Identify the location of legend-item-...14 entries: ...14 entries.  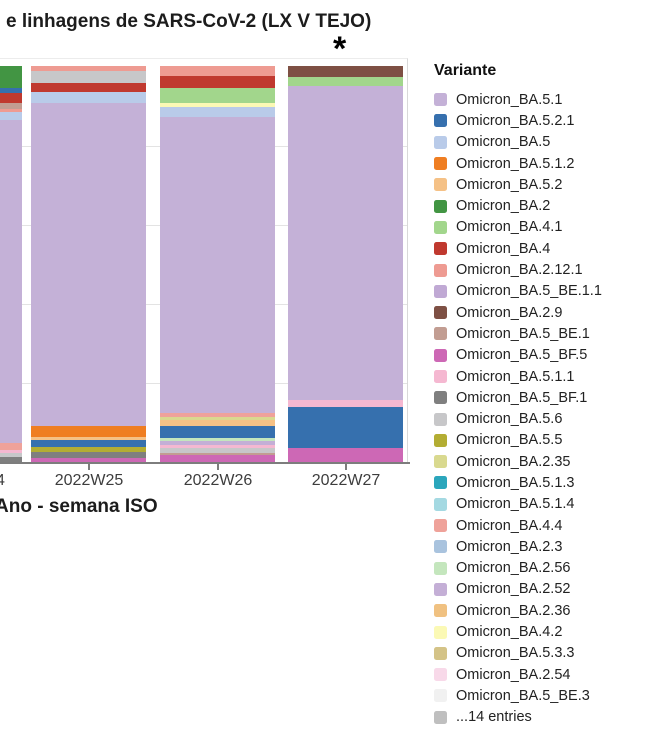
(549, 717).